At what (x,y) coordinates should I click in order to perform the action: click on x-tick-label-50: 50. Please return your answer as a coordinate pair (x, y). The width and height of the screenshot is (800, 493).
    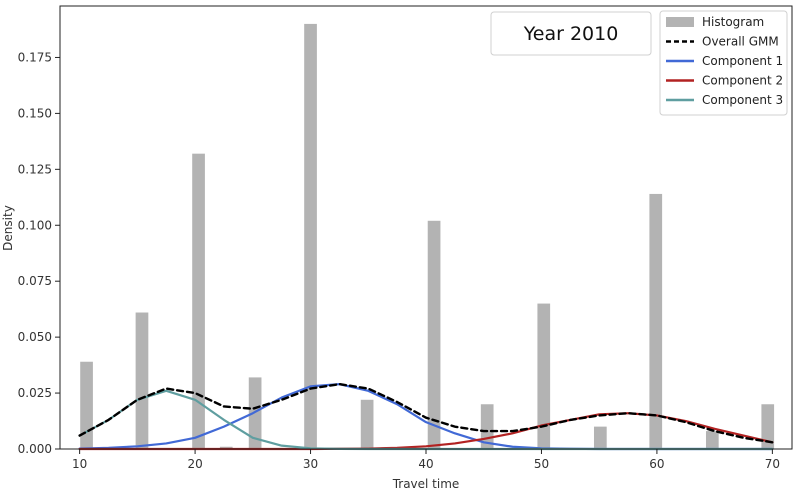
    Looking at the image, I should click on (541, 464).